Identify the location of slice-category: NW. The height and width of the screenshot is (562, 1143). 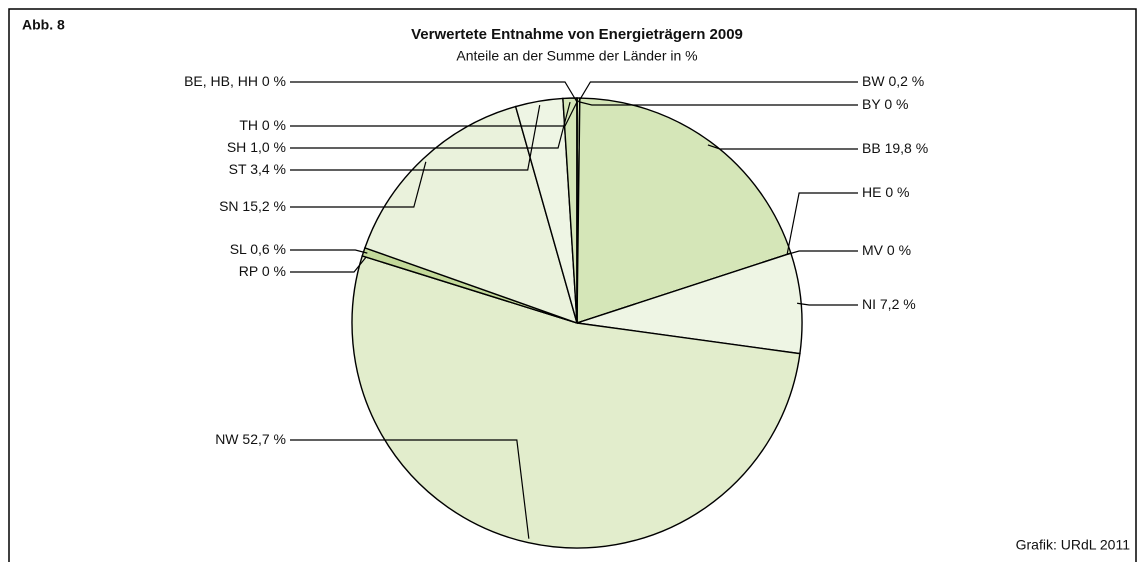
(227, 439).